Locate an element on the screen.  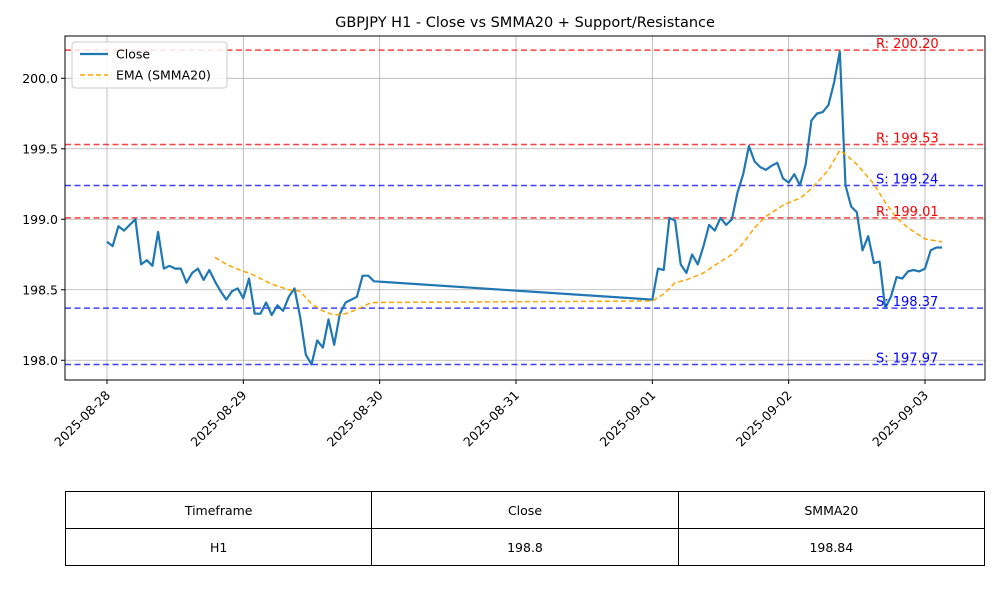
legend-box is located at coordinates (149, 65).